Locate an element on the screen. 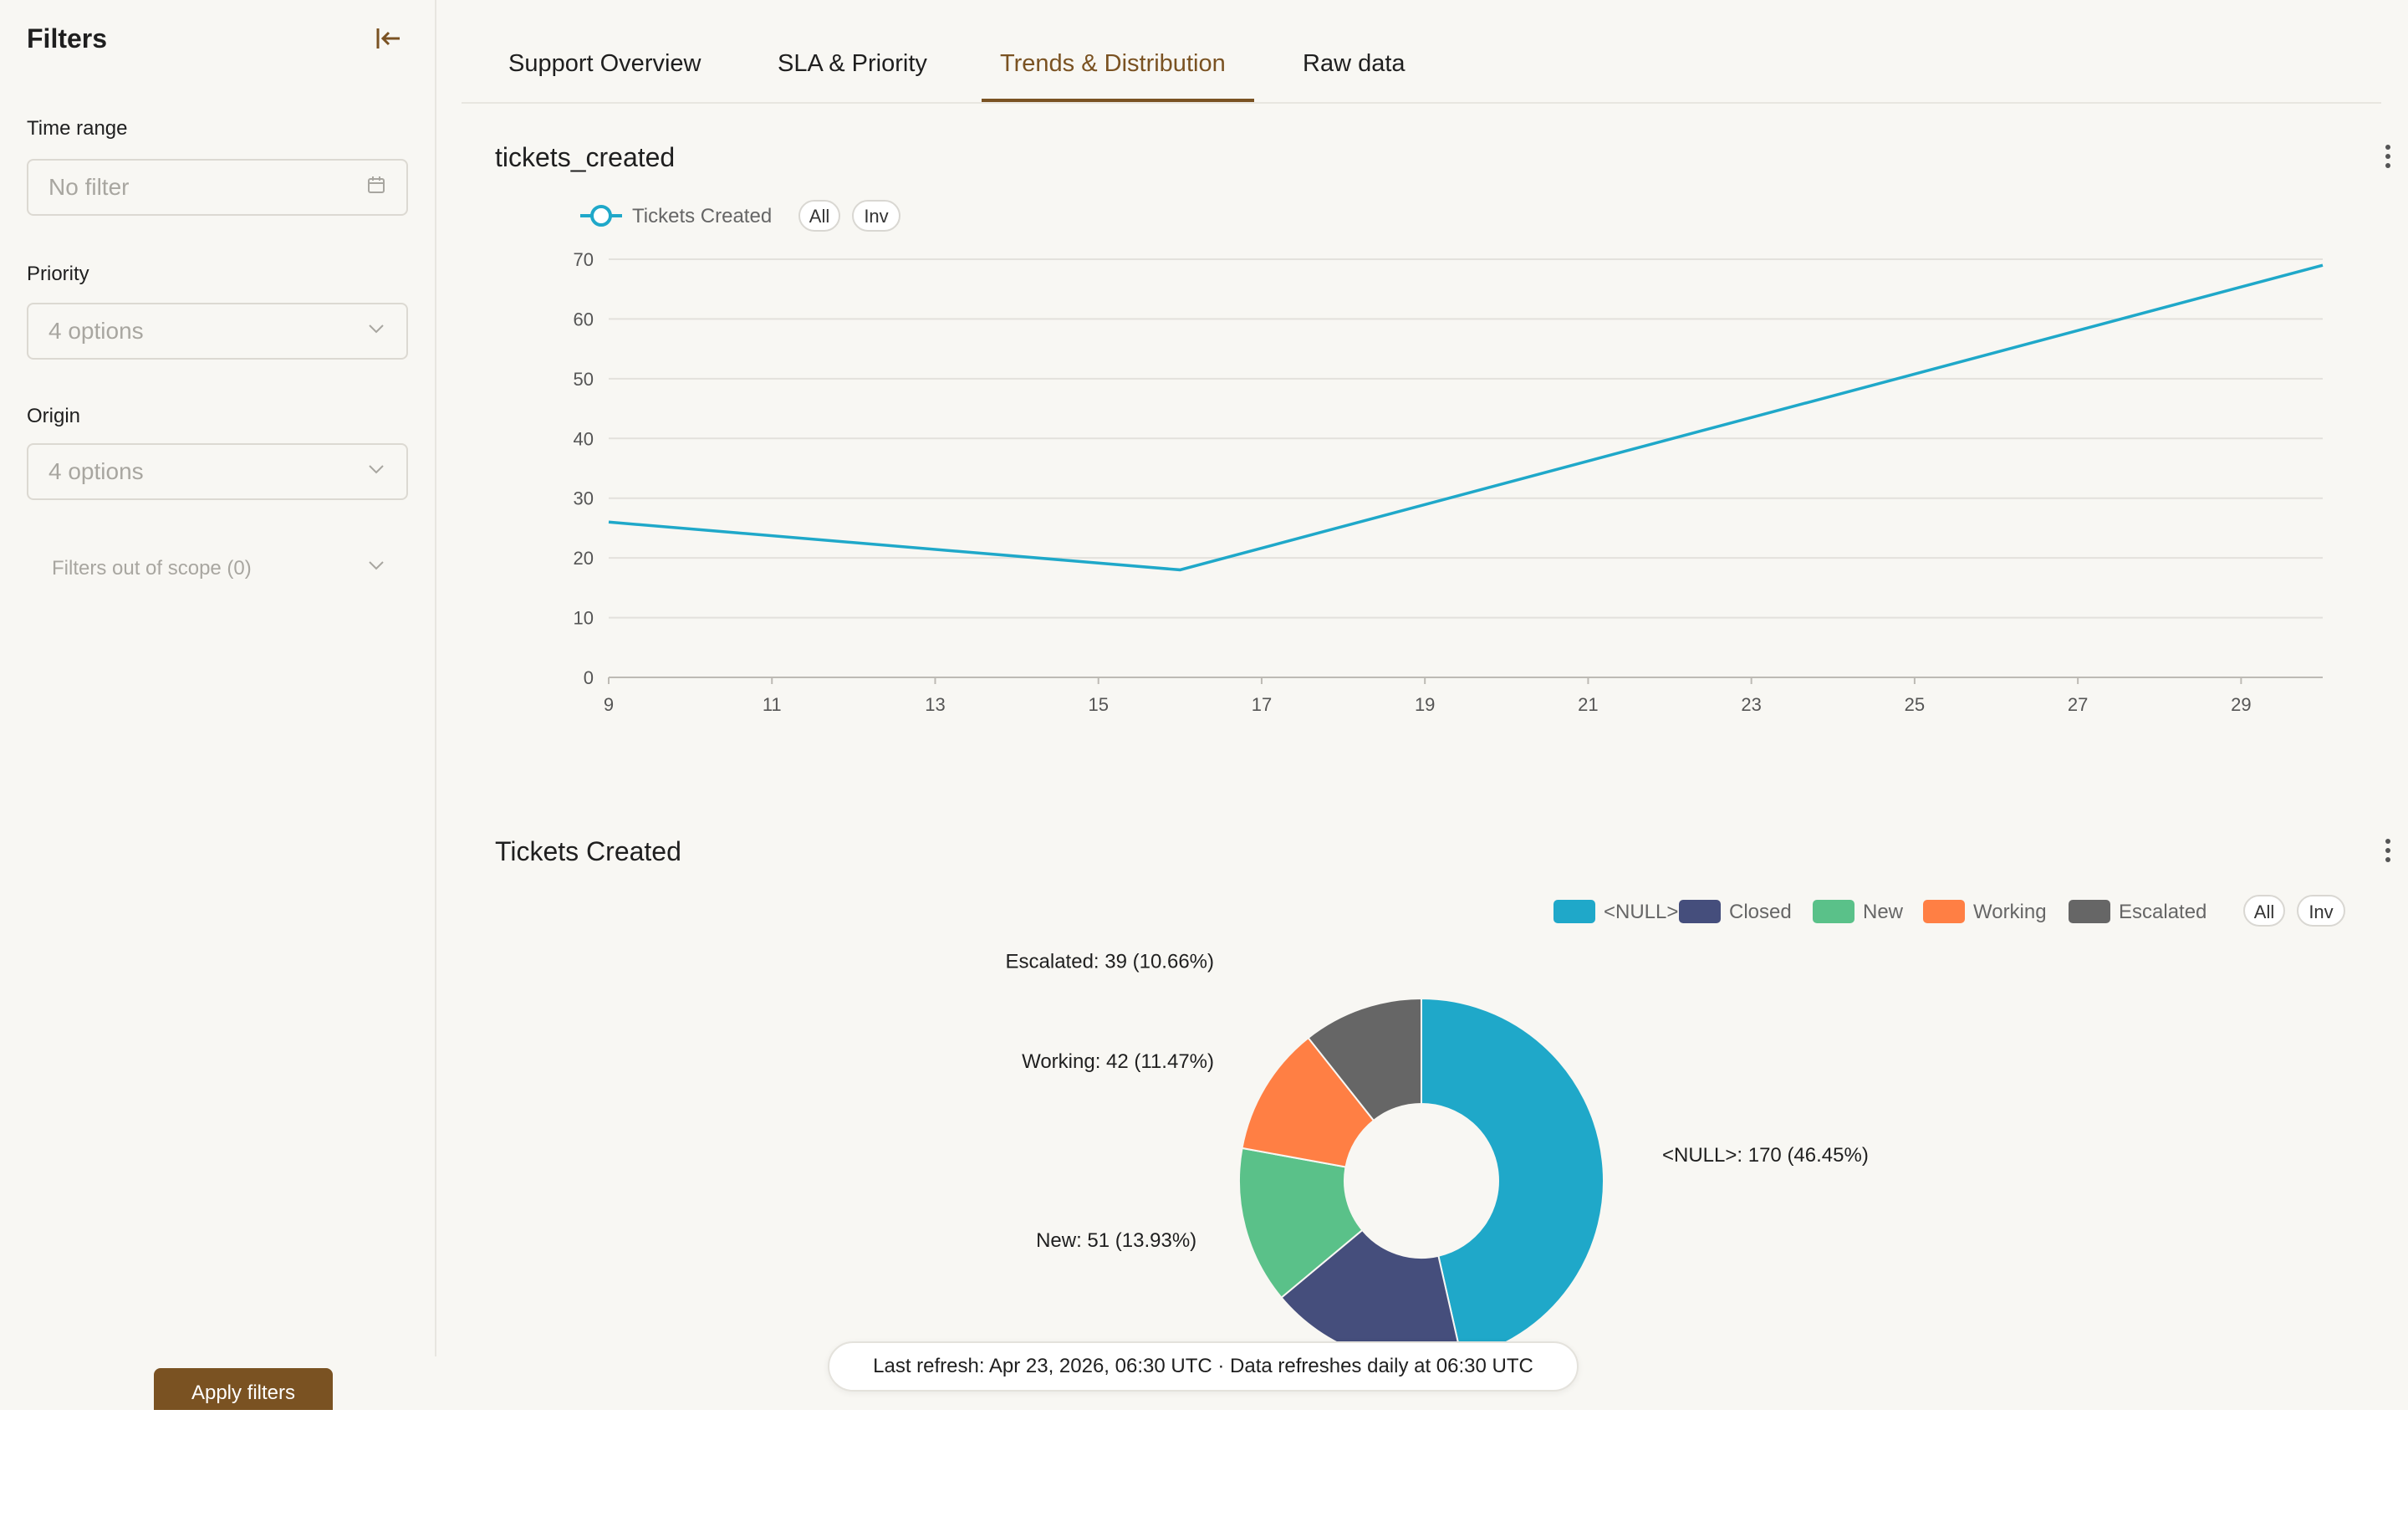 The image size is (2408, 1522). legend-inv-button: Inv is located at coordinates (876, 216).